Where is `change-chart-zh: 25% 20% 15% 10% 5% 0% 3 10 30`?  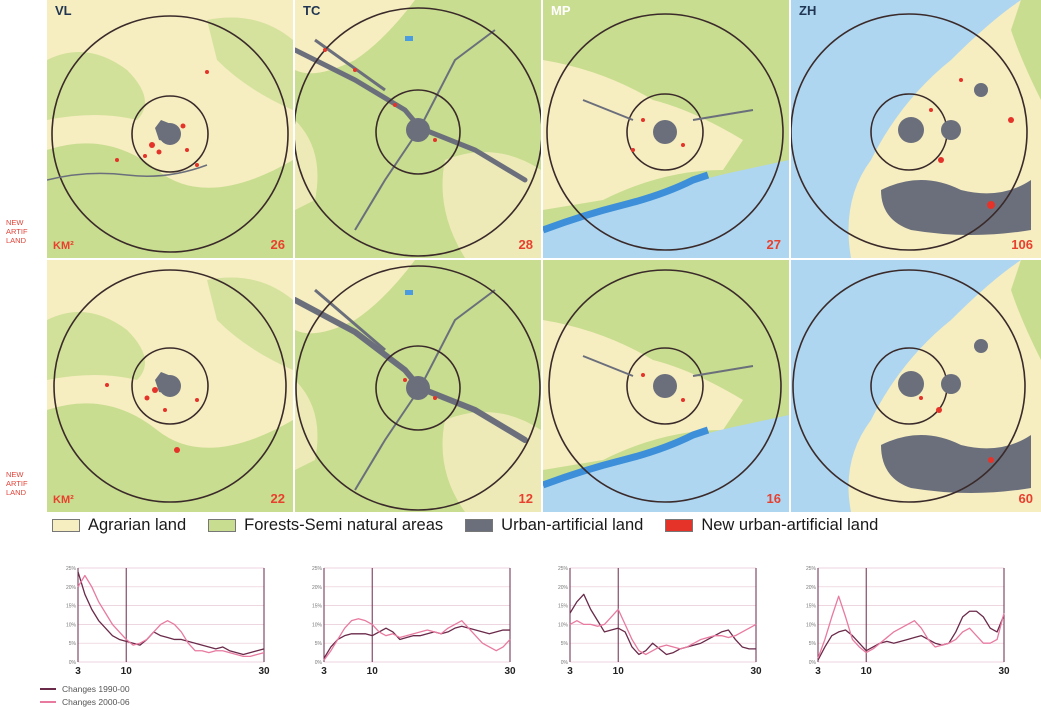
change-chart-zh: 25% 20% 15% 10% 5% 0% 3 10 30 is located at coordinates (905, 621).